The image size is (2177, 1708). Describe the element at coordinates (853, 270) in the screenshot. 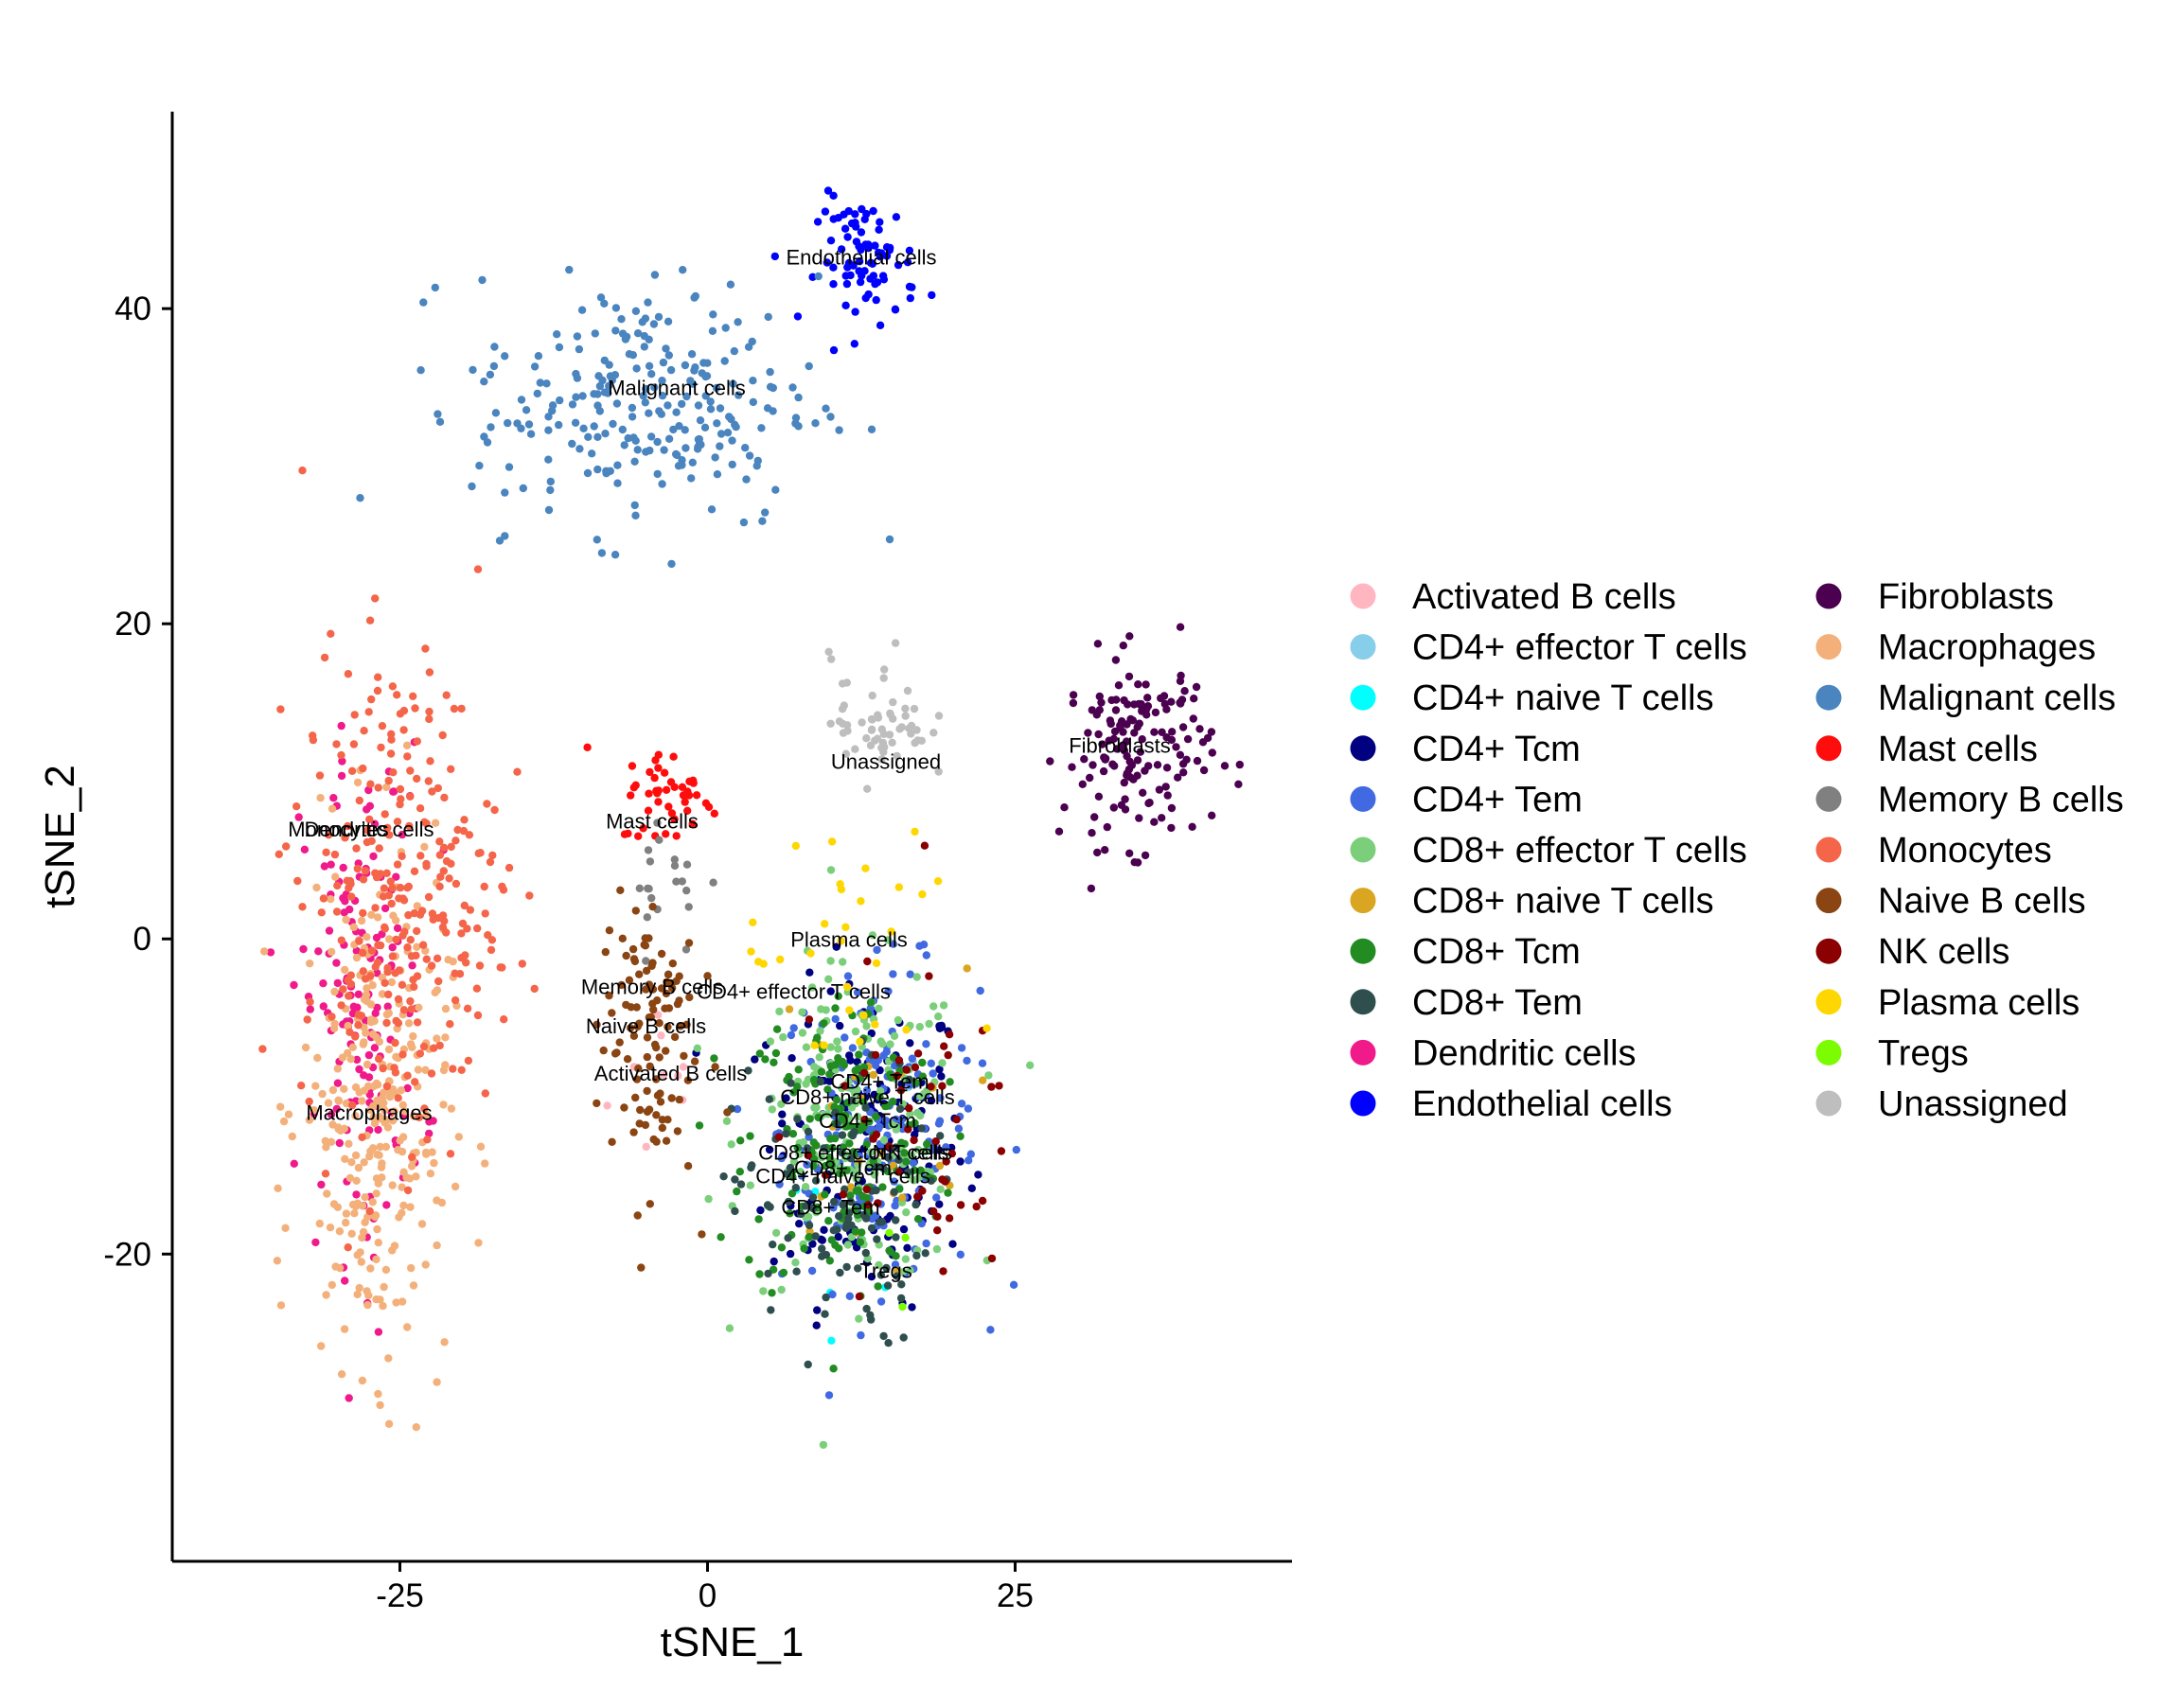

I see `series-endothelial-cells` at that location.